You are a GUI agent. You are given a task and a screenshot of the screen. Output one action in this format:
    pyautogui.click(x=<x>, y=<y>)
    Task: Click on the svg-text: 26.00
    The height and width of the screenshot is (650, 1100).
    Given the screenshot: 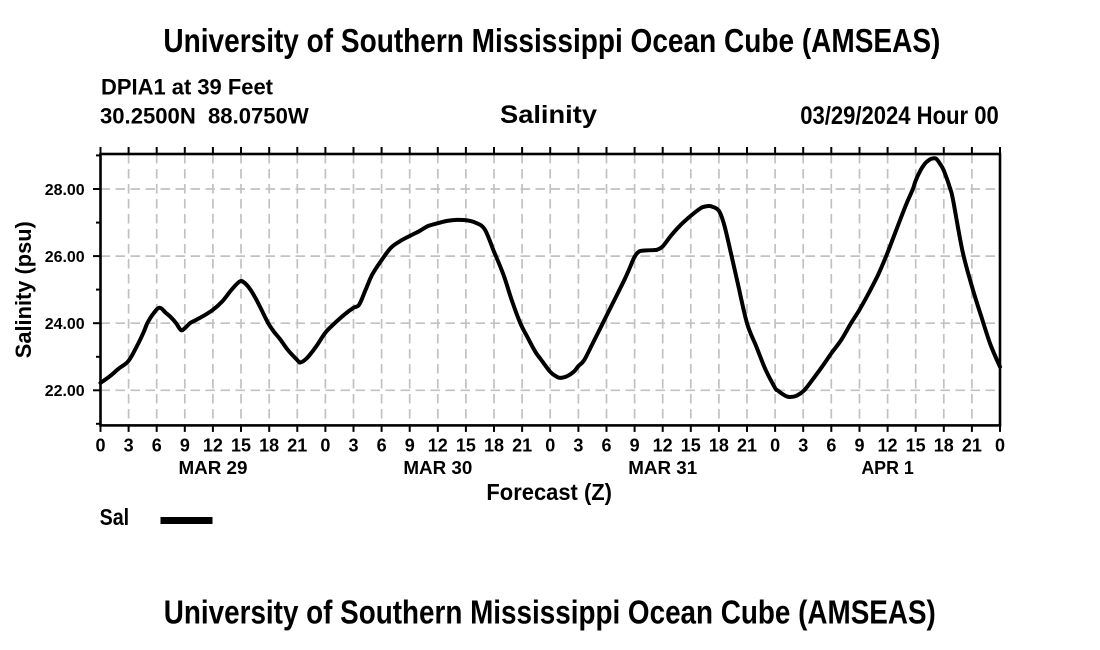 What is the action you would take?
    pyautogui.click(x=65, y=257)
    